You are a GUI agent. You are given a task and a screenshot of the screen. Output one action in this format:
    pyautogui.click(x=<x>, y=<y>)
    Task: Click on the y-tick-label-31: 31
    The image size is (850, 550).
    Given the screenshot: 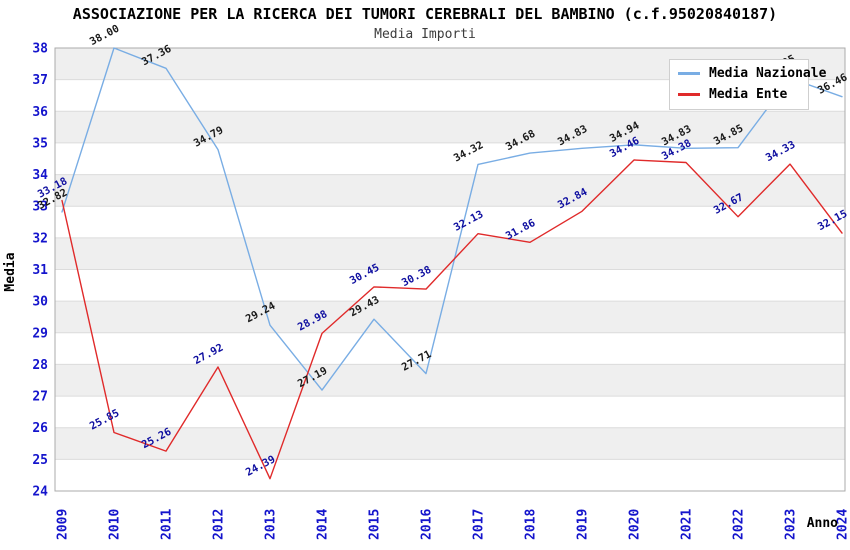 What is the action you would take?
    pyautogui.click(x=40, y=270)
    